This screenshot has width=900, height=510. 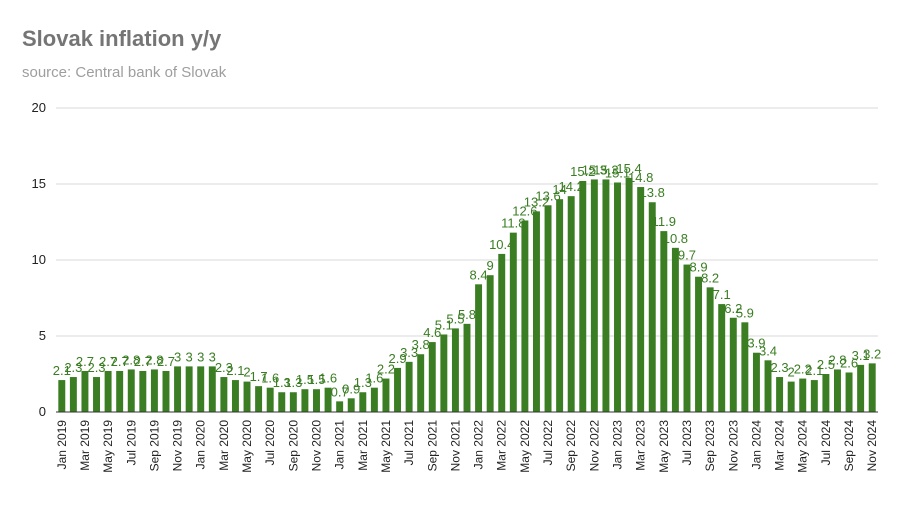 What do you see at coordinates (582, 171) in the screenshot?
I see `data-label: 15.2` at bounding box center [582, 171].